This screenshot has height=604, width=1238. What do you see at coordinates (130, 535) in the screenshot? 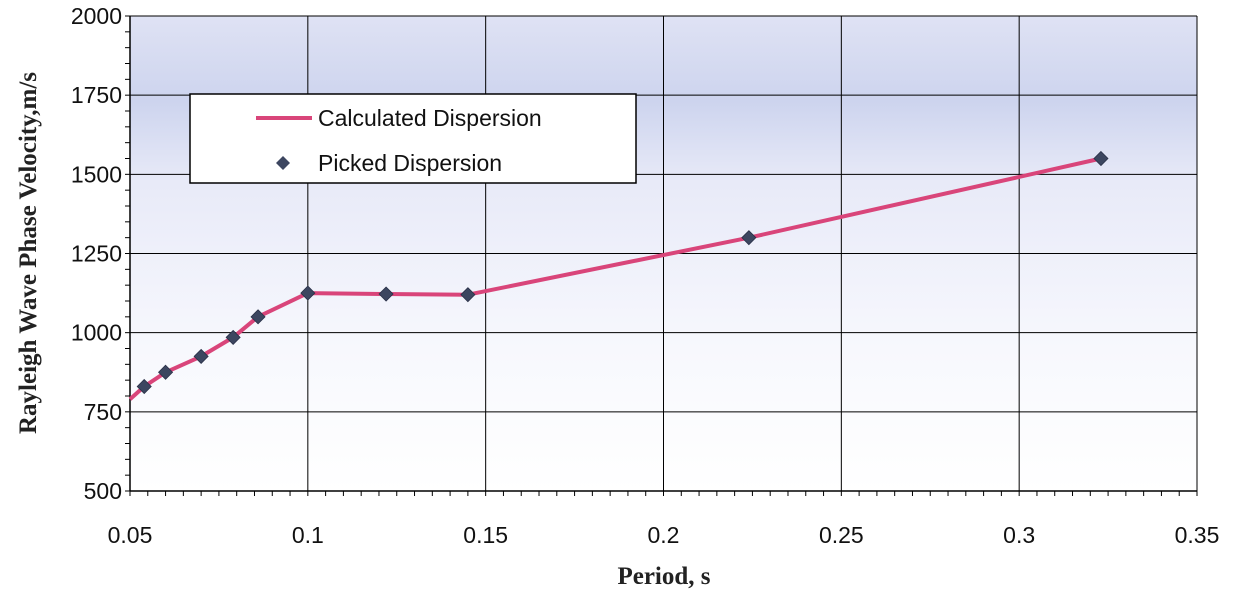
I see `x-tick-label: 0.05` at bounding box center [130, 535].